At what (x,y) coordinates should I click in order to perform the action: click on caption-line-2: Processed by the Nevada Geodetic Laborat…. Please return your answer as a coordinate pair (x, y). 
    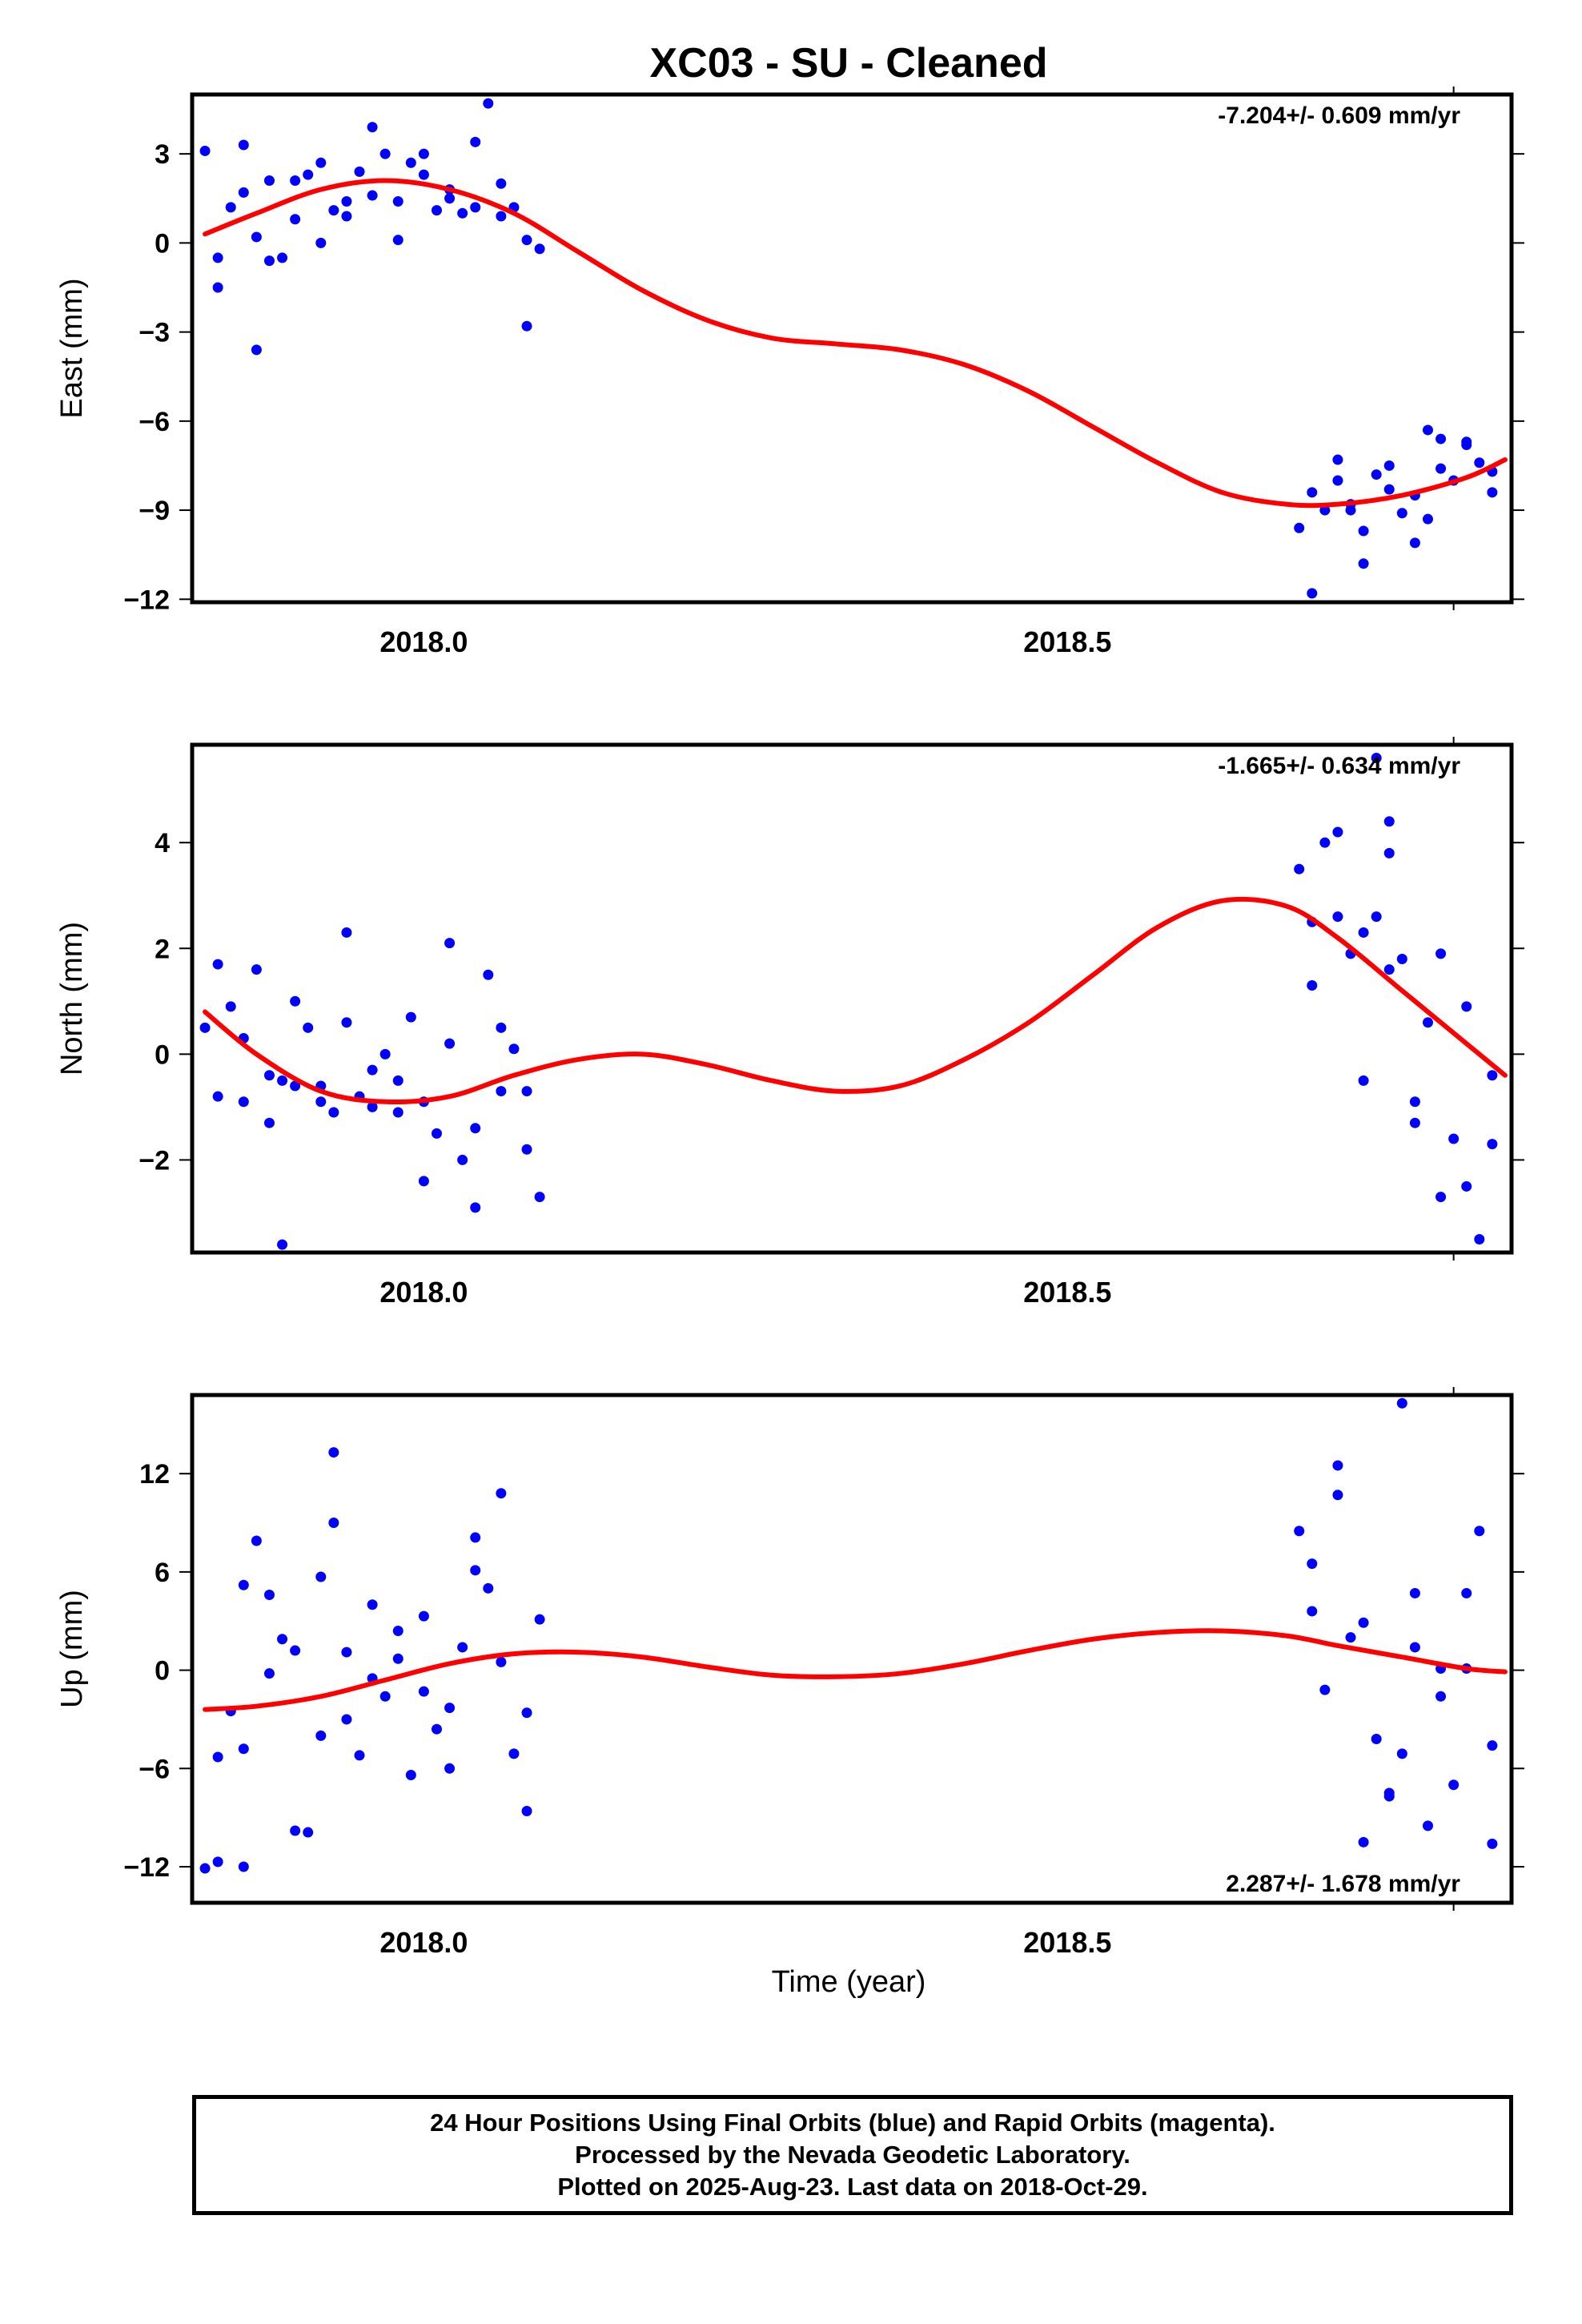
    Looking at the image, I should click on (852, 2155).